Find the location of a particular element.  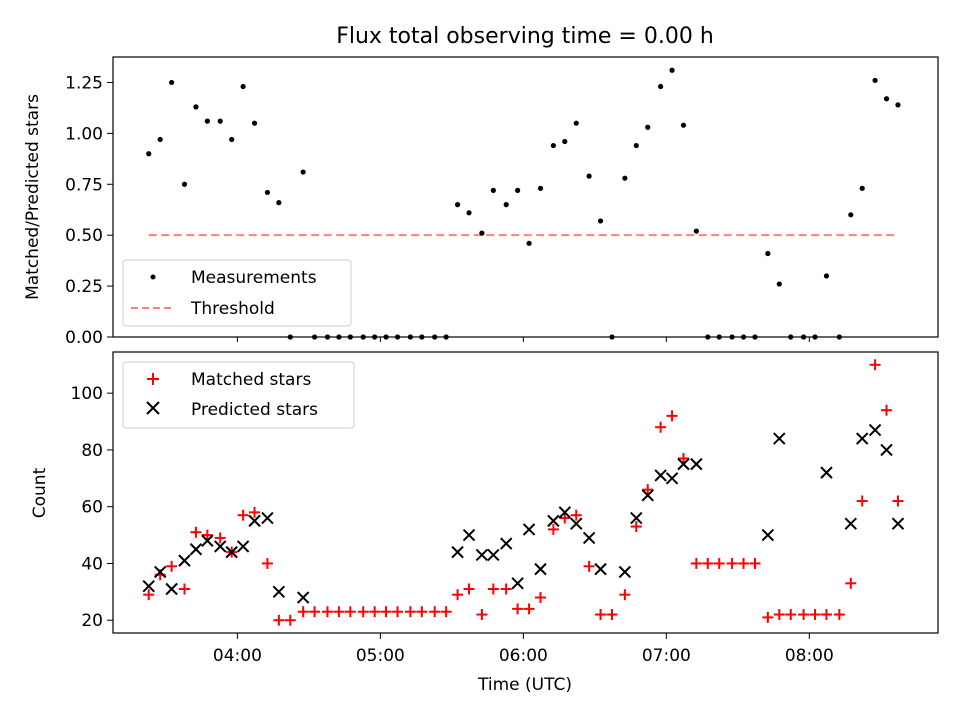

top-y-tick-label: 1.00 is located at coordinates (84, 134).